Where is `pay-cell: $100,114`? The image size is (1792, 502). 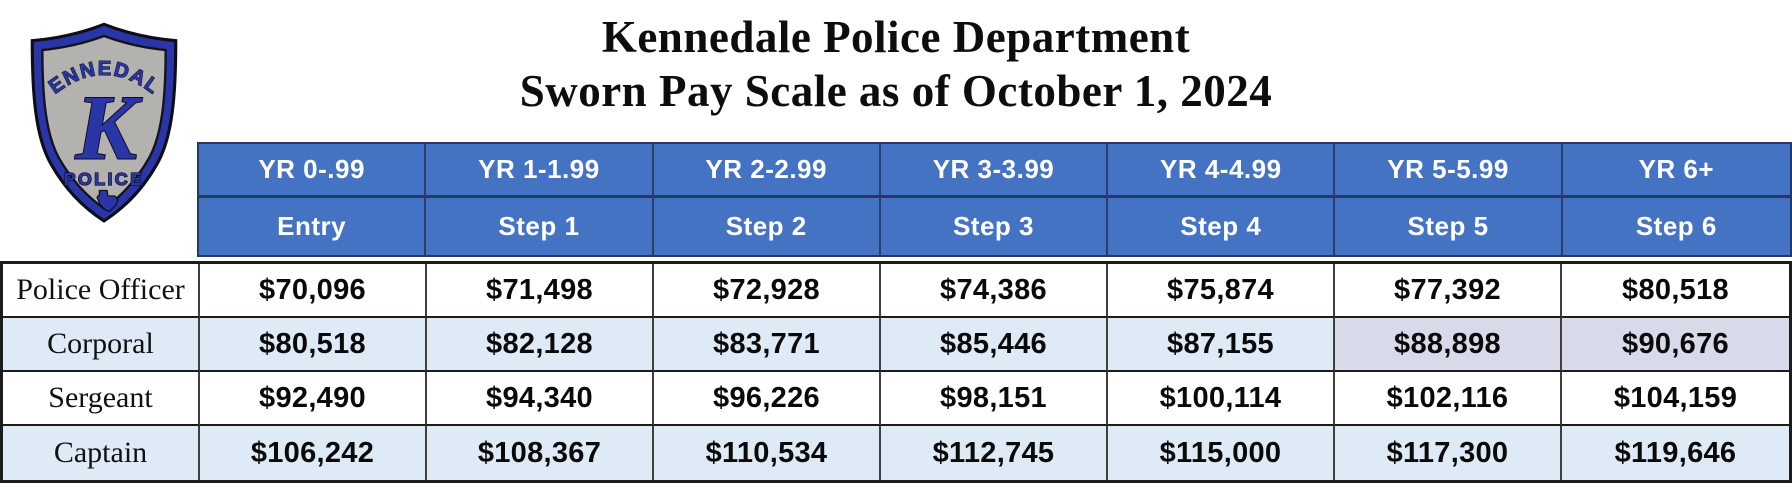
pay-cell: $100,114 is located at coordinates (1221, 399).